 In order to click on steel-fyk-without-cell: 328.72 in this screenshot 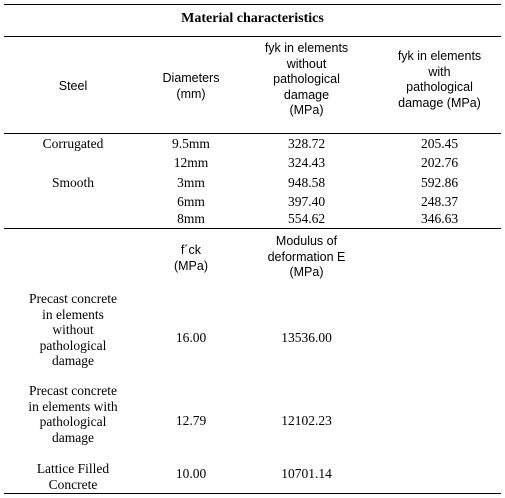, I will do `click(306, 143)`.